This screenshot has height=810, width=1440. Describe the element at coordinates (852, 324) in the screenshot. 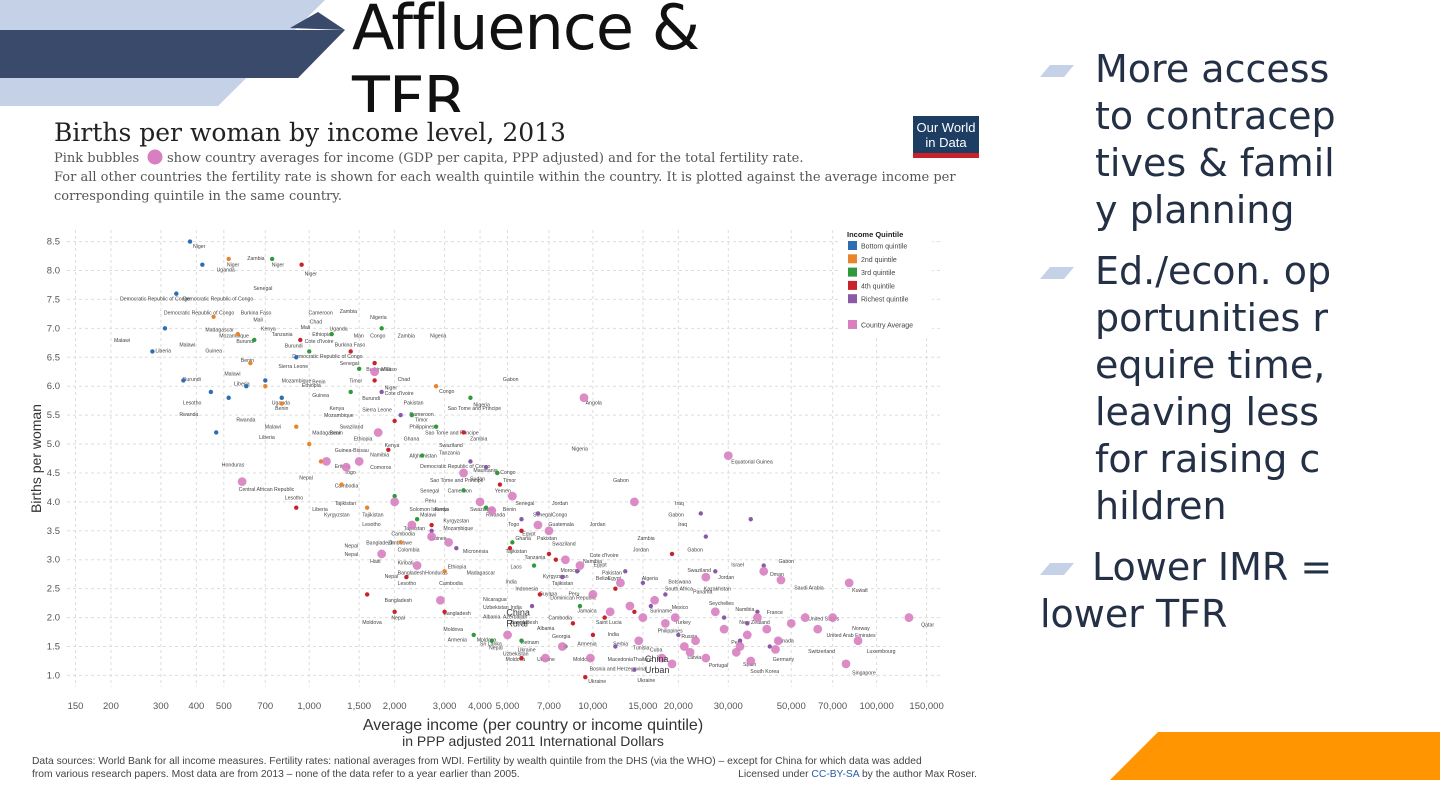

I see `legend-swatch` at that location.